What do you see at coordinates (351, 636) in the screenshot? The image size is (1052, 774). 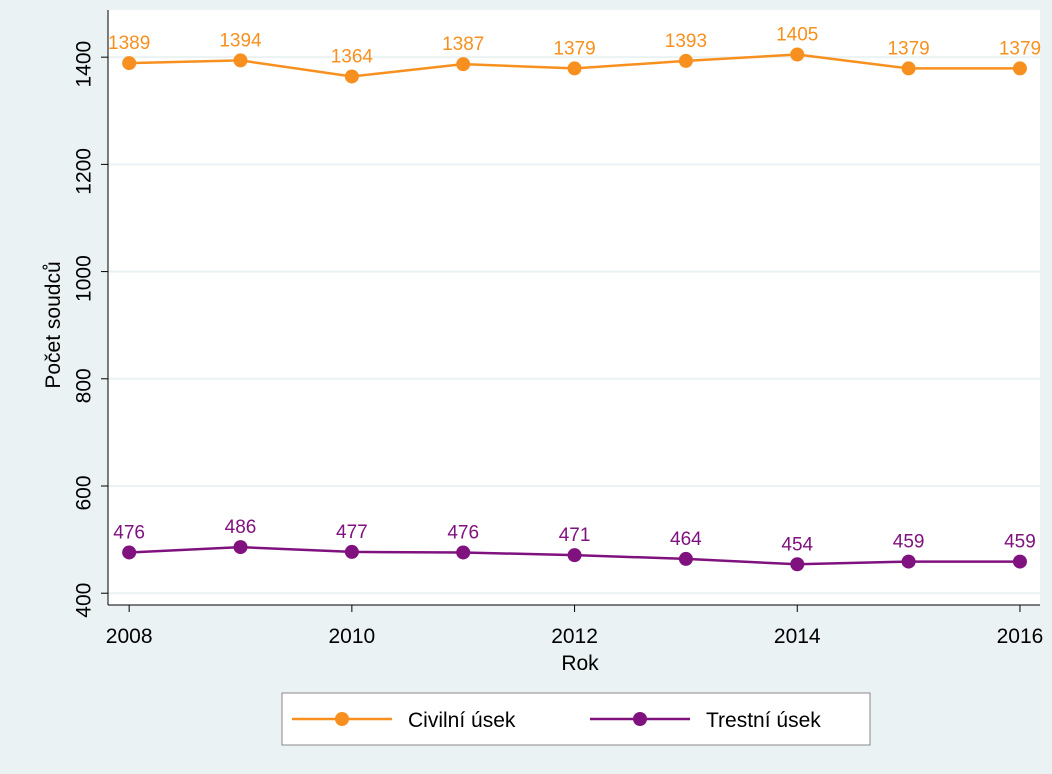 I see `x-tick-label: 2010` at bounding box center [351, 636].